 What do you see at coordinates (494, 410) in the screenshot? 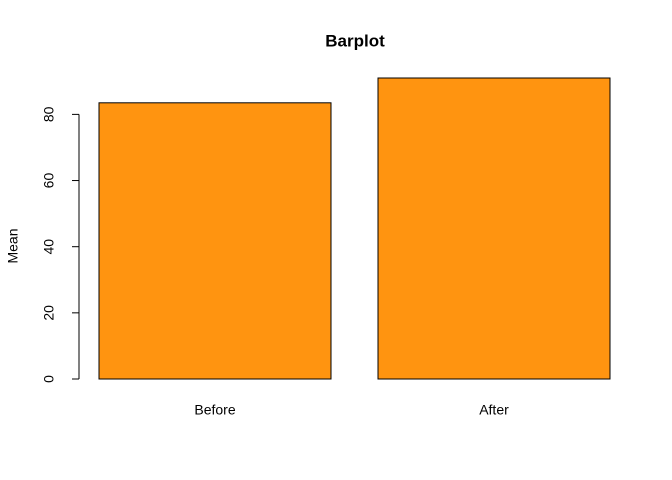
I see `x-tick-label: After` at bounding box center [494, 410].